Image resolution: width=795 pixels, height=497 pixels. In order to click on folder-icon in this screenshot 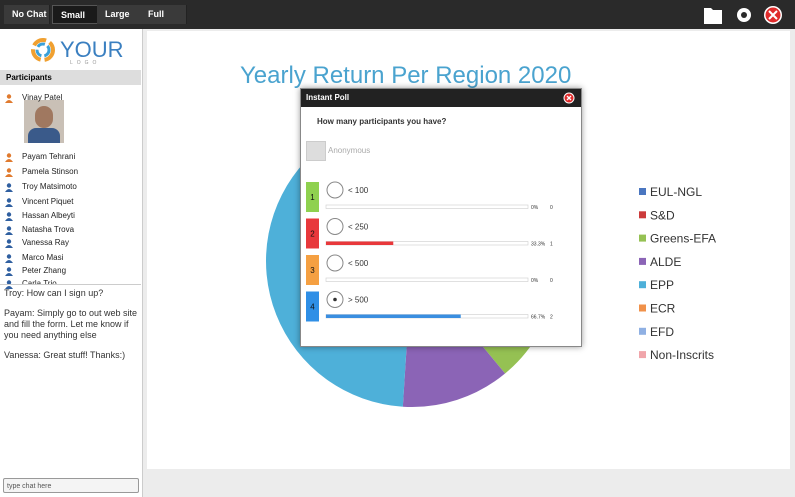, I will do `click(713, 16)`.